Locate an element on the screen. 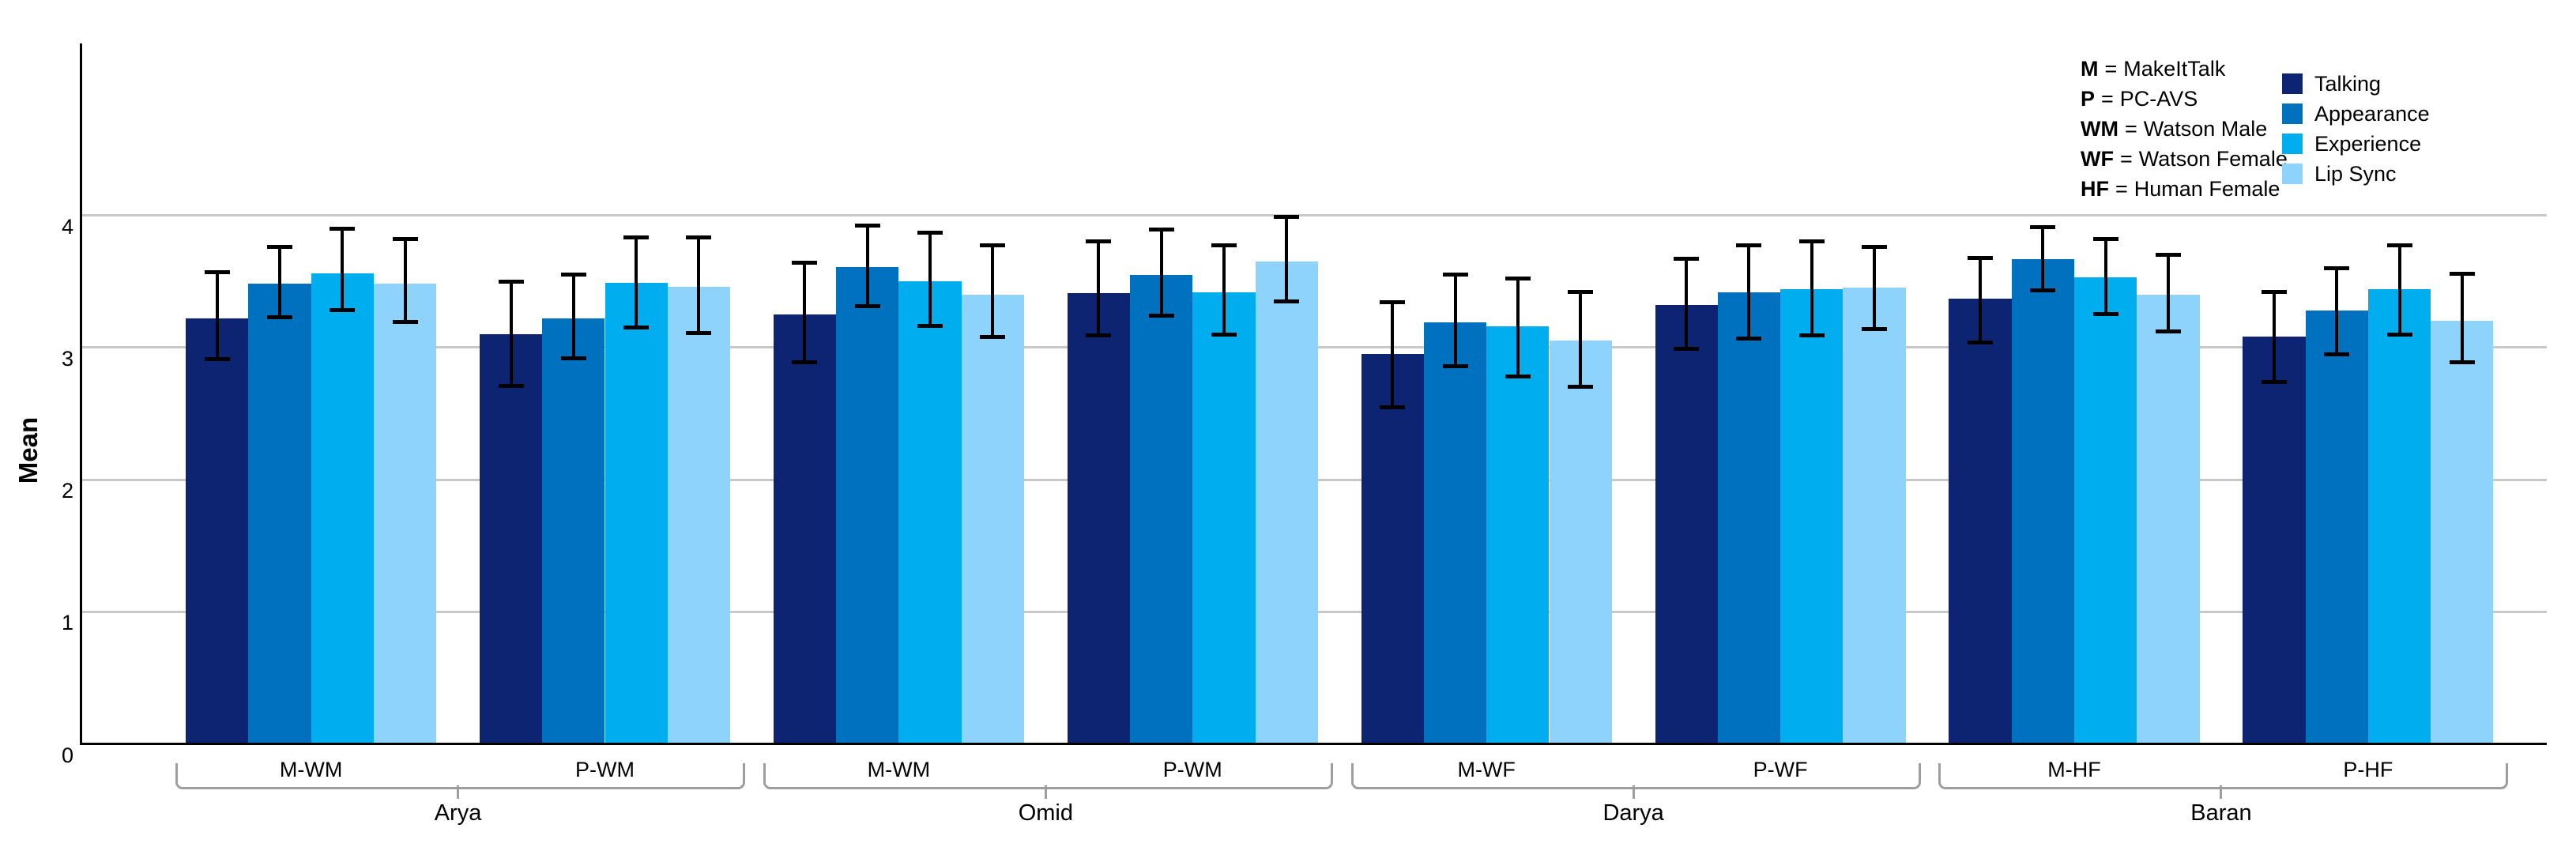 The height and width of the screenshot is (847, 2576). legend-item-label: Lip Sync is located at coordinates (2355, 174).